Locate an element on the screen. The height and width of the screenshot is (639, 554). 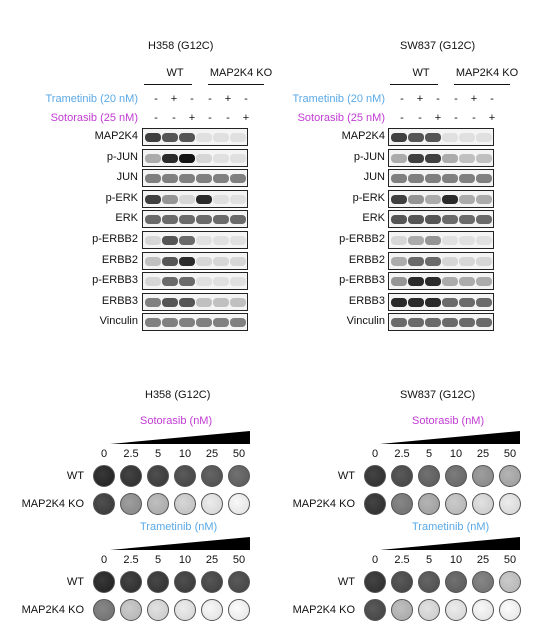
row-label: WT is located at coordinates (75, 582).